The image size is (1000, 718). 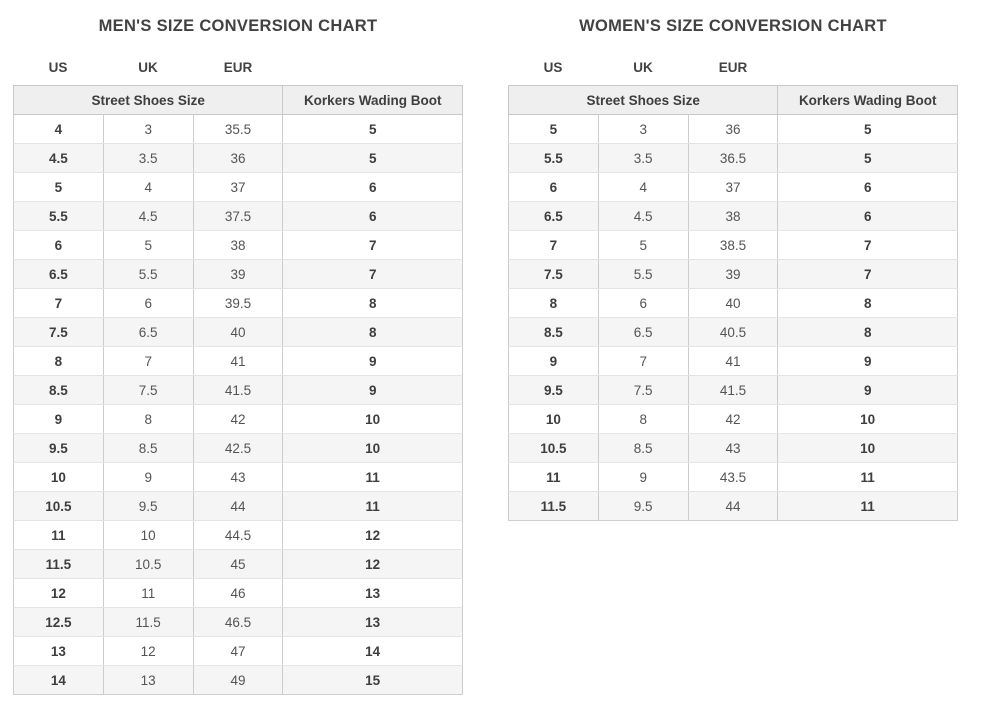 I want to click on cell-uk: 10.5, so click(x=148, y=564).